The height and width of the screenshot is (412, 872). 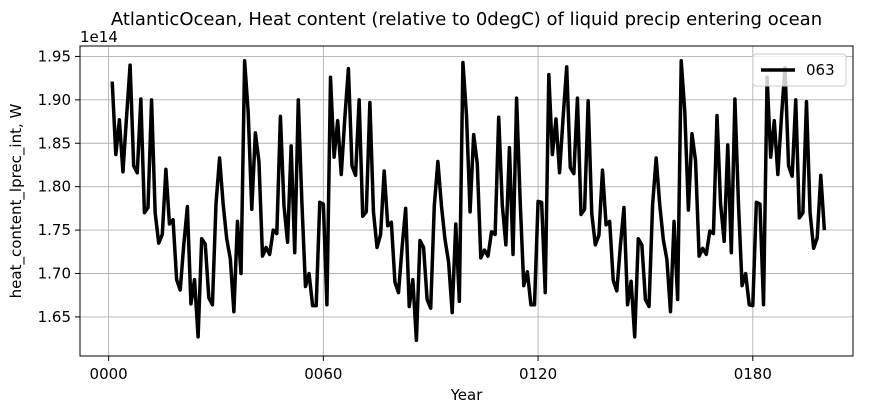 I want to click on legend: 063, so click(x=799, y=70).